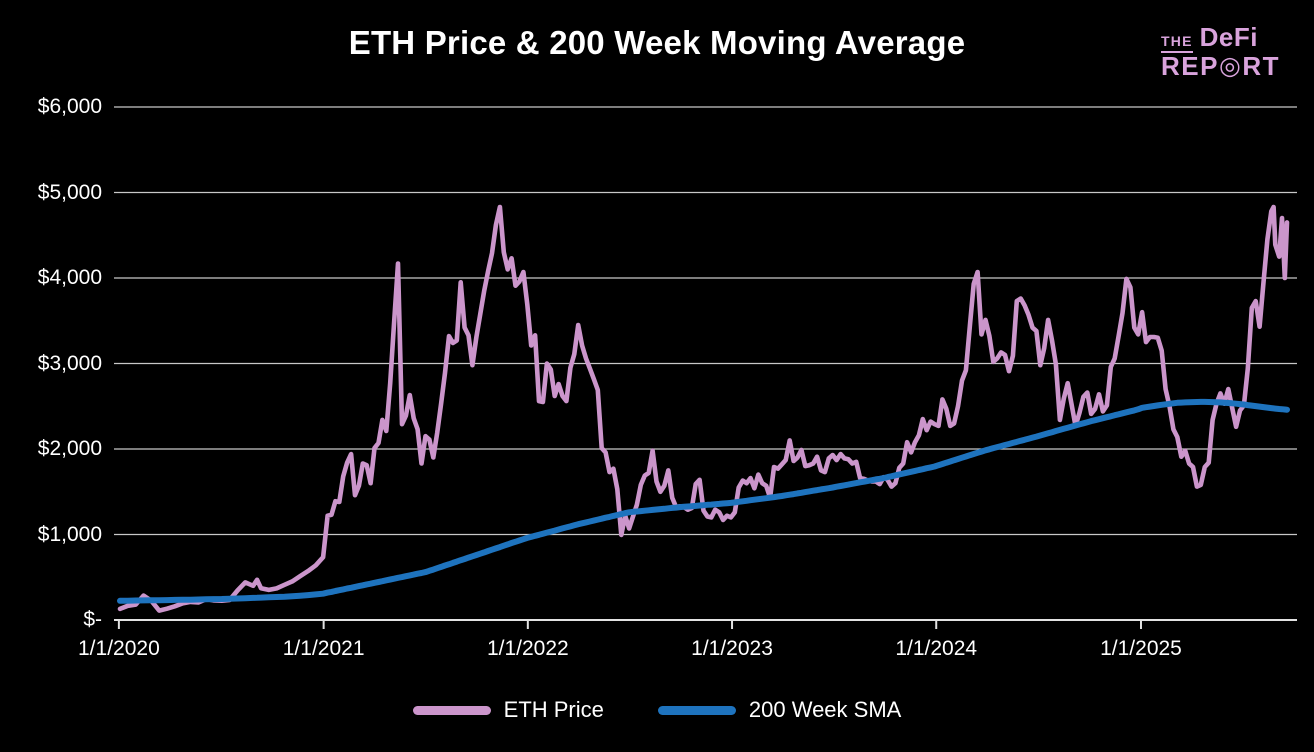 This screenshot has width=1314, height=752. What do you see at coordinates (732, 648) in the screenshot?
I see `x-axis-label: 1/1/2023` at bounding box center [732, 648].